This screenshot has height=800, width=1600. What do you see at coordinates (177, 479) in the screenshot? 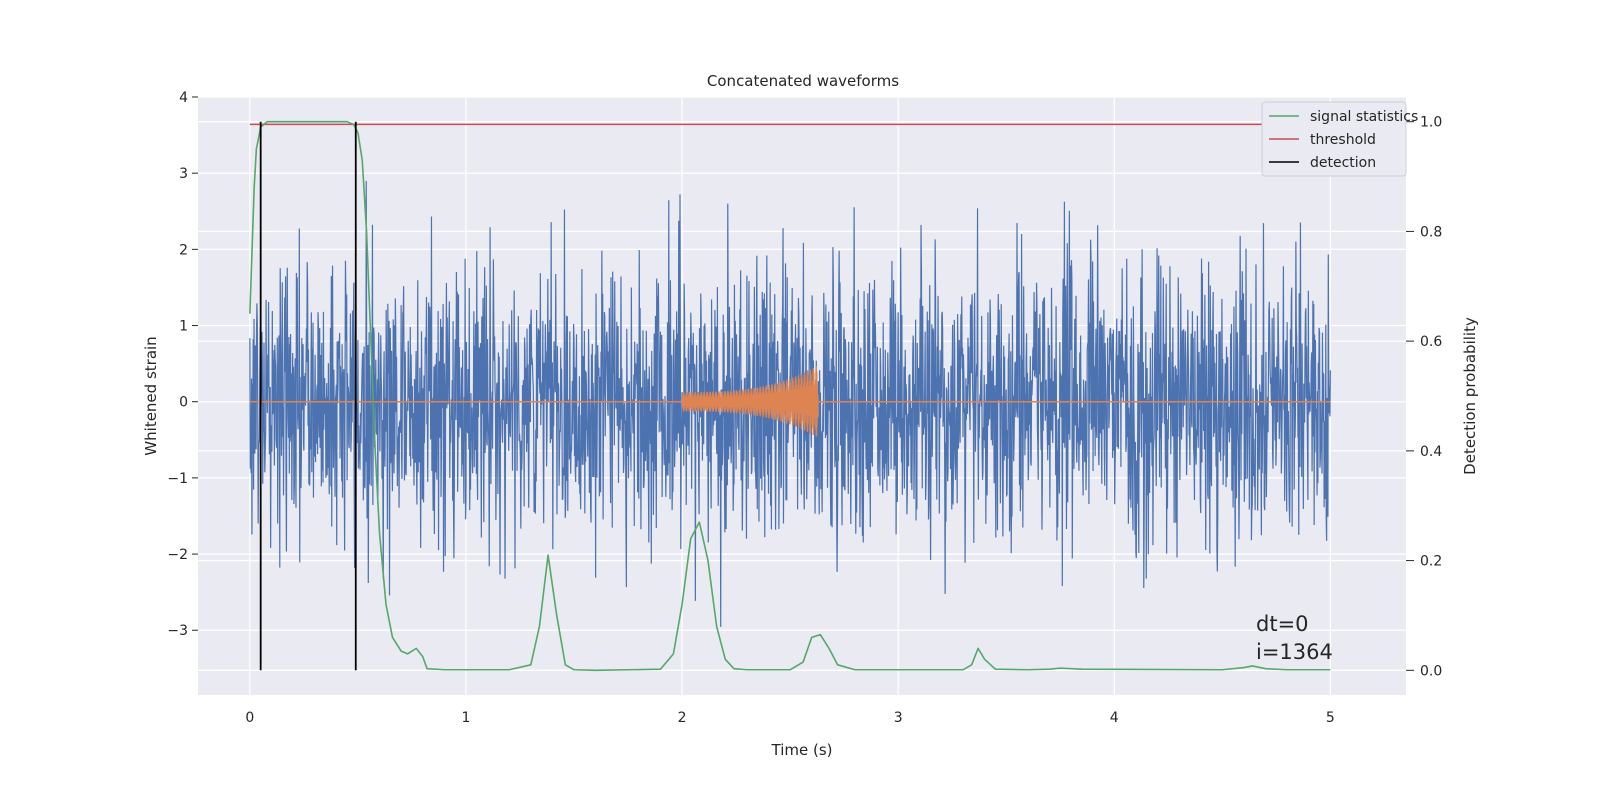
I see `y-tick-label: −1` at bounding box center [177, 479].